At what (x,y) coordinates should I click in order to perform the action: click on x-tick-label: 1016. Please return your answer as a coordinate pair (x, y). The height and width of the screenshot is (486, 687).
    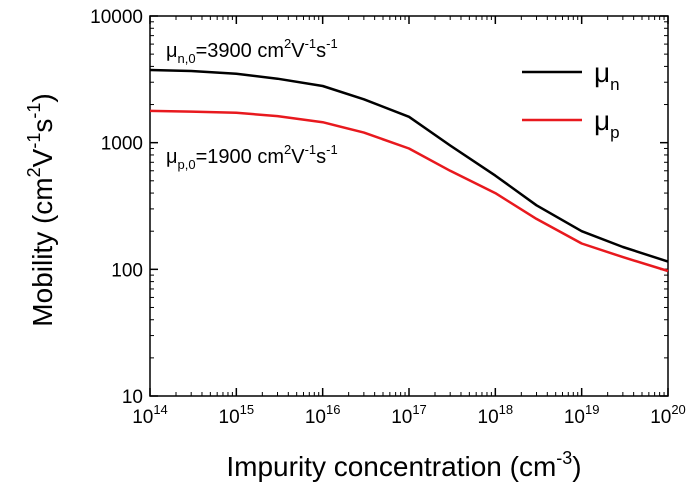
    Looking at the image, I should click on (323, 415).